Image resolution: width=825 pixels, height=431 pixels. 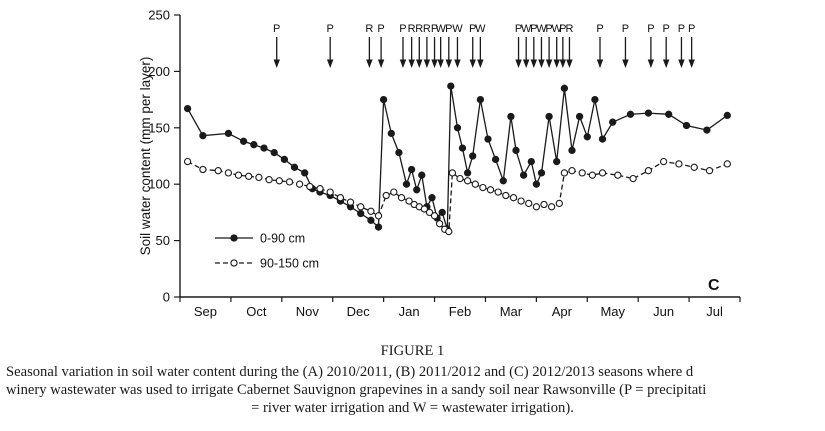 What do you see at coordinates (163, 240) in the screenshot?
I see `y-tick-label: 50` at bounding box center [163, 240].